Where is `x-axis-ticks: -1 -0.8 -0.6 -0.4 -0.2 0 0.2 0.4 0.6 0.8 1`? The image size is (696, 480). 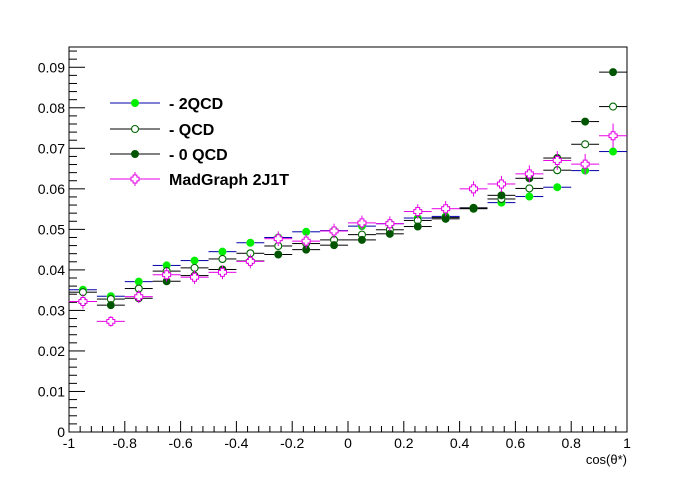 x-axis-ticks: -1 -0.8 -0.6 -0.4 -0.2 0 0.2 0.4 0.6 0.8 1 is located at coordinates (347, 436).